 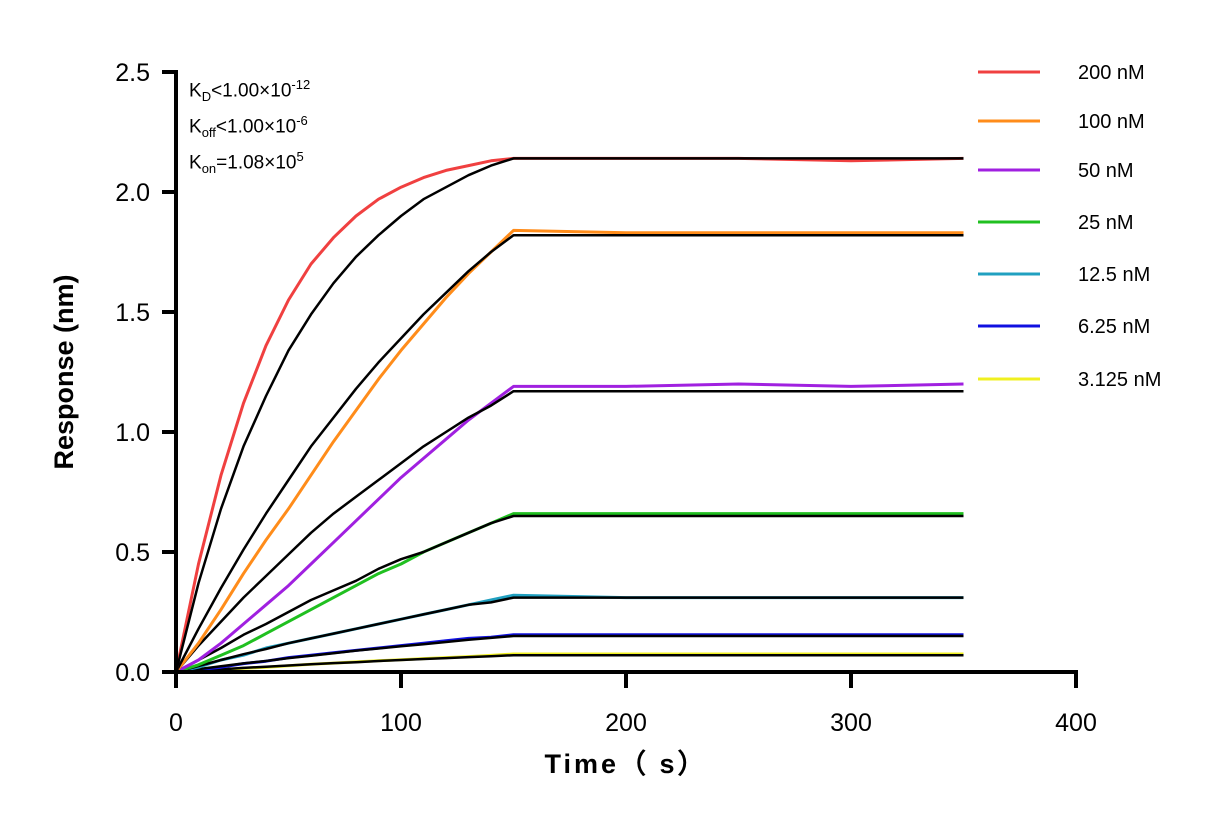 What do you see at coordinates (626, 723) in the screenshot?
I see `x-tick-label: 200` at bounding box center [626, 723].